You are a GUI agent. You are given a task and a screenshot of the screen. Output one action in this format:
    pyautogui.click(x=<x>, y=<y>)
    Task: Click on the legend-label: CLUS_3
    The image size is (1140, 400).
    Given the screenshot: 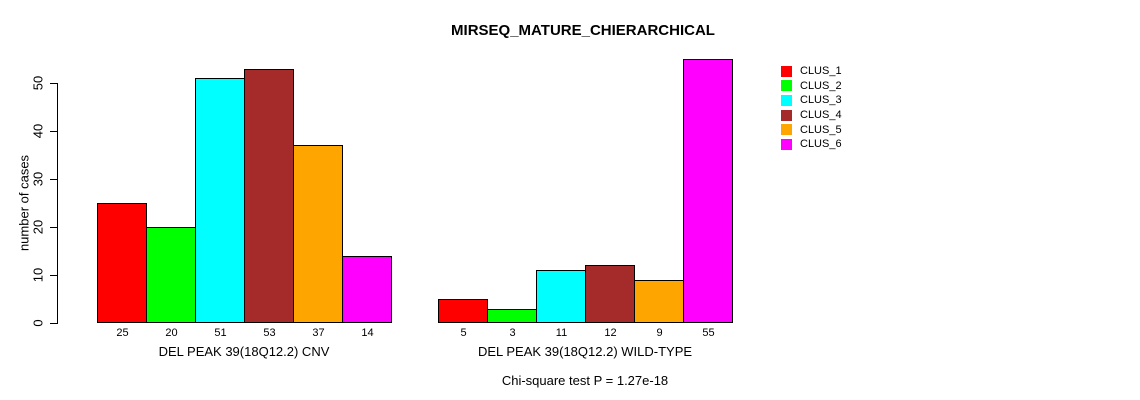 What is the action you would take?
    pyautogui.click(x=821, y=100)
    